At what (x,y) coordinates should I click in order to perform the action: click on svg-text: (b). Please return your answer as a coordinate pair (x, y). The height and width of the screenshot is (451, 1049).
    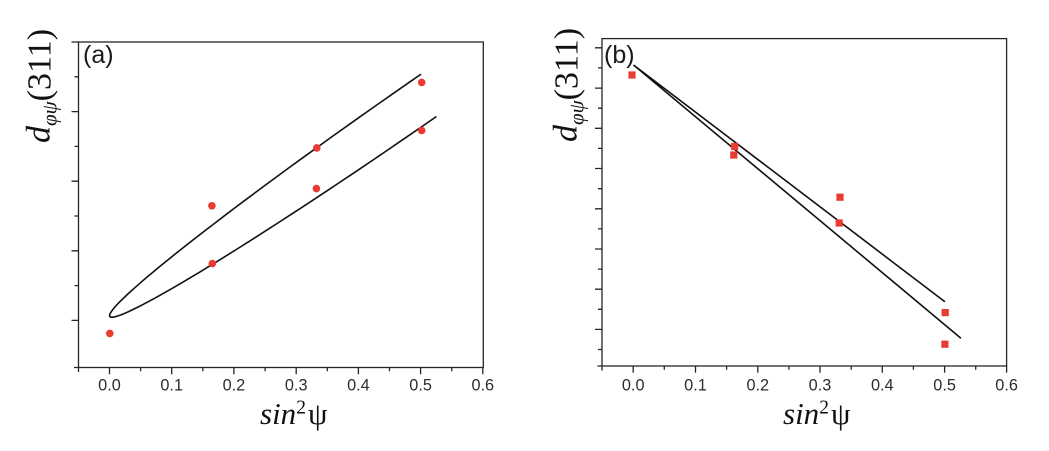
    Looking at the image, I should click on (619, 55).